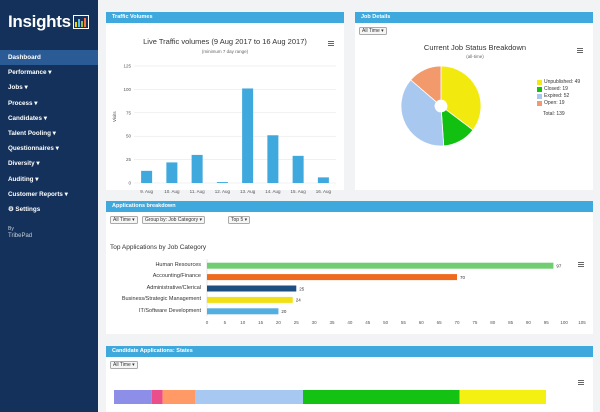  I want to click on category-label: IT/Software Development, so click(169, 311).